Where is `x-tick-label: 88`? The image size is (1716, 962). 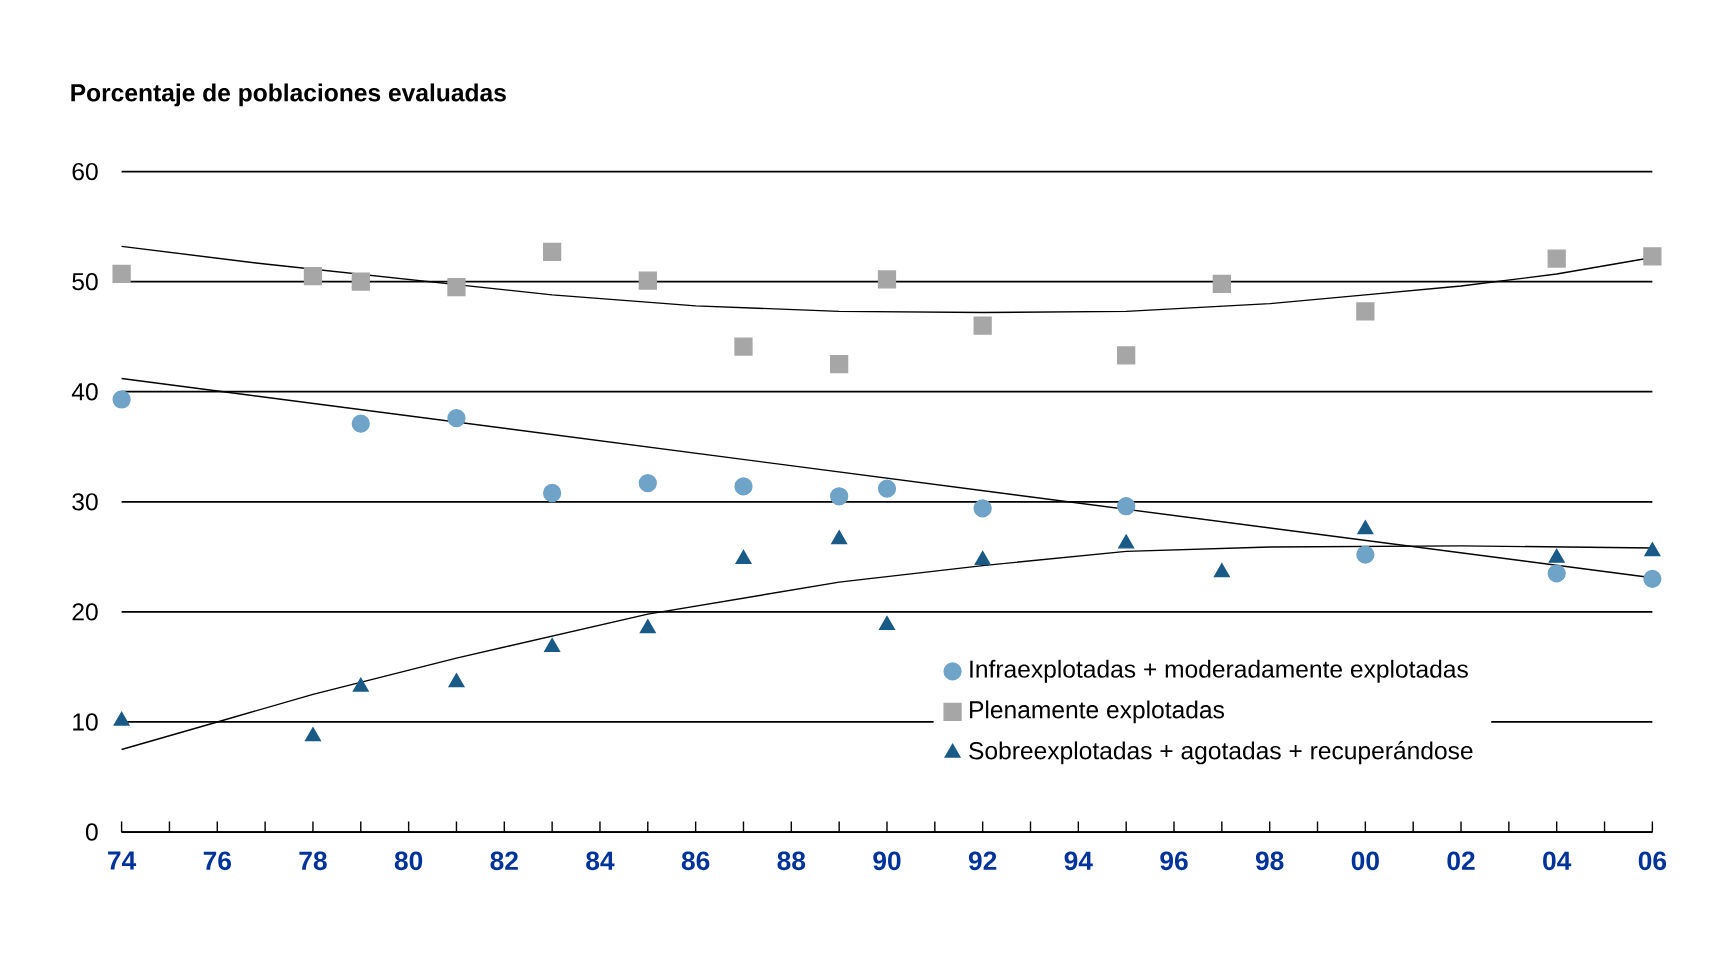 x-tick-label: 88 is located at coordinates (791, 861).